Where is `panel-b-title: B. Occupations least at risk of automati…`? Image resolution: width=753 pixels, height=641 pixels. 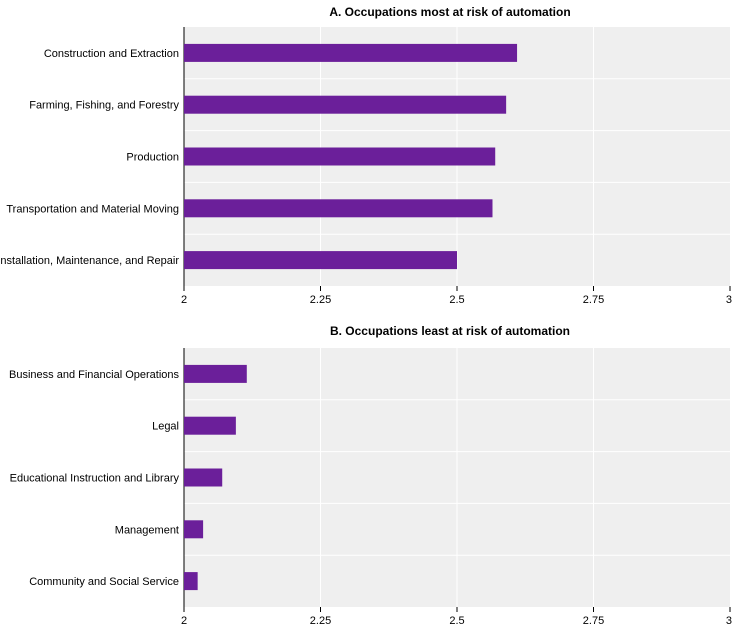 panel-b-title: B. Occupations least at risk of automati… is located at coordinates (450, 331).